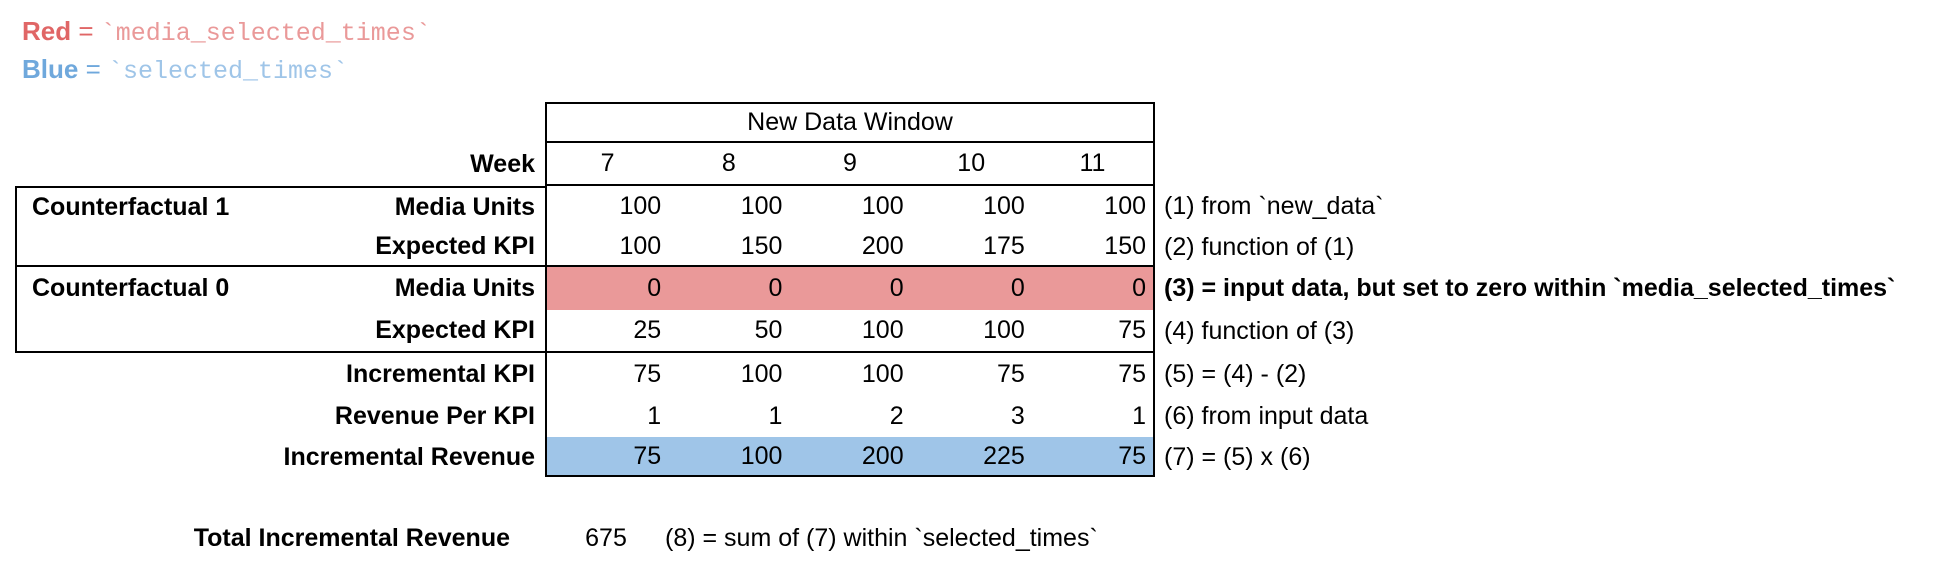 The width and height of the screenshot is (1960, 574). Describe the element at coordinates (1004, 245) in the screenshot. I see `value-cell: 175` at that location.